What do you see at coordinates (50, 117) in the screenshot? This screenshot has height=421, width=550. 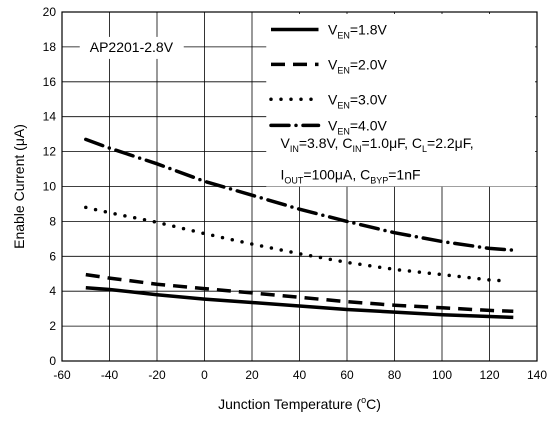 I see `y-tick-label: 14` at bounding box center [50, 117].